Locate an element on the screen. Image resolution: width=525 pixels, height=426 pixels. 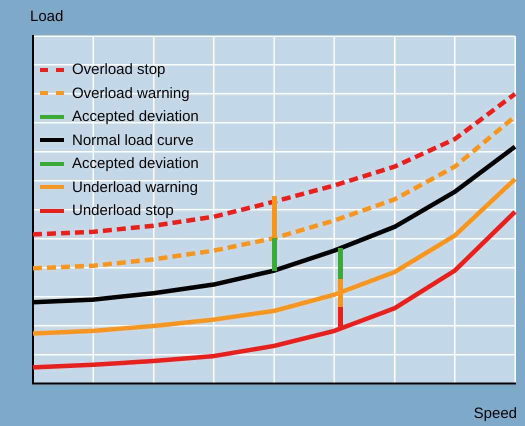
legend-label: Normal load curve is located at coordinates (133, 140).